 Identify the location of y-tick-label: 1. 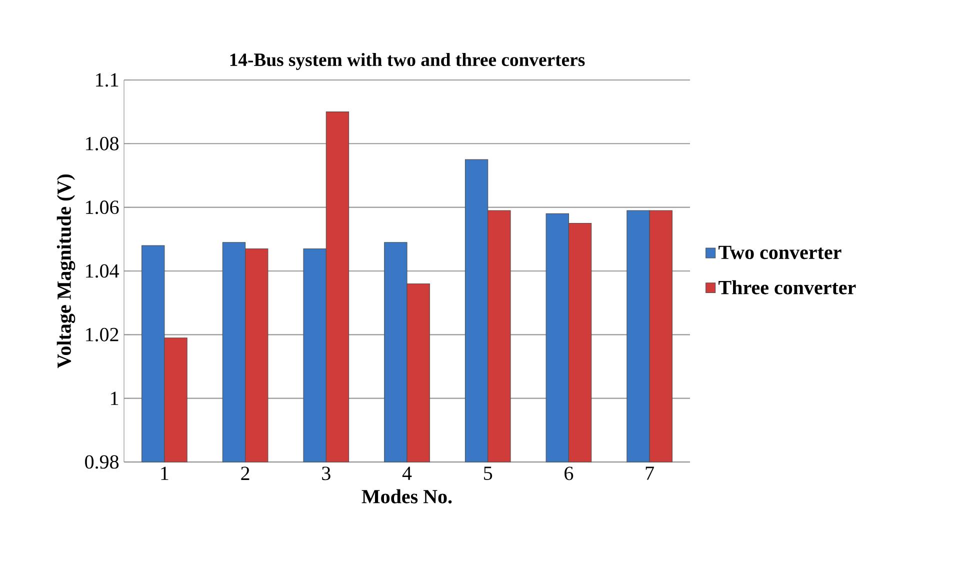
(114, 398).